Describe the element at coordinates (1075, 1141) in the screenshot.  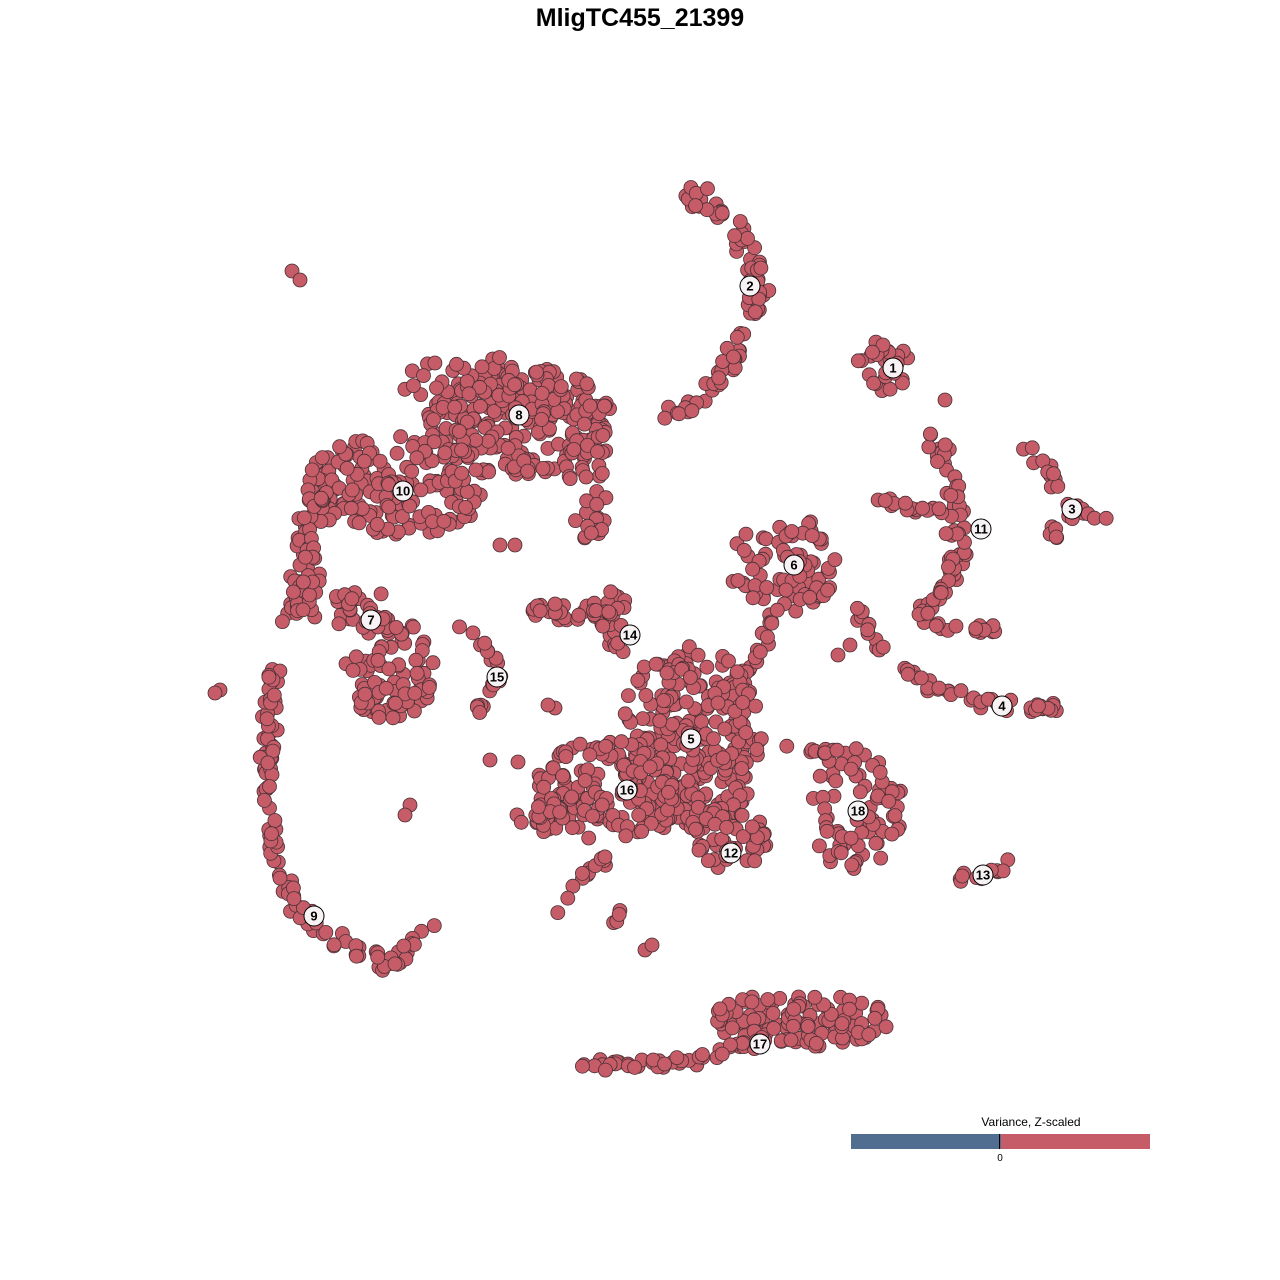
I see `legend-high-segment` at that location.